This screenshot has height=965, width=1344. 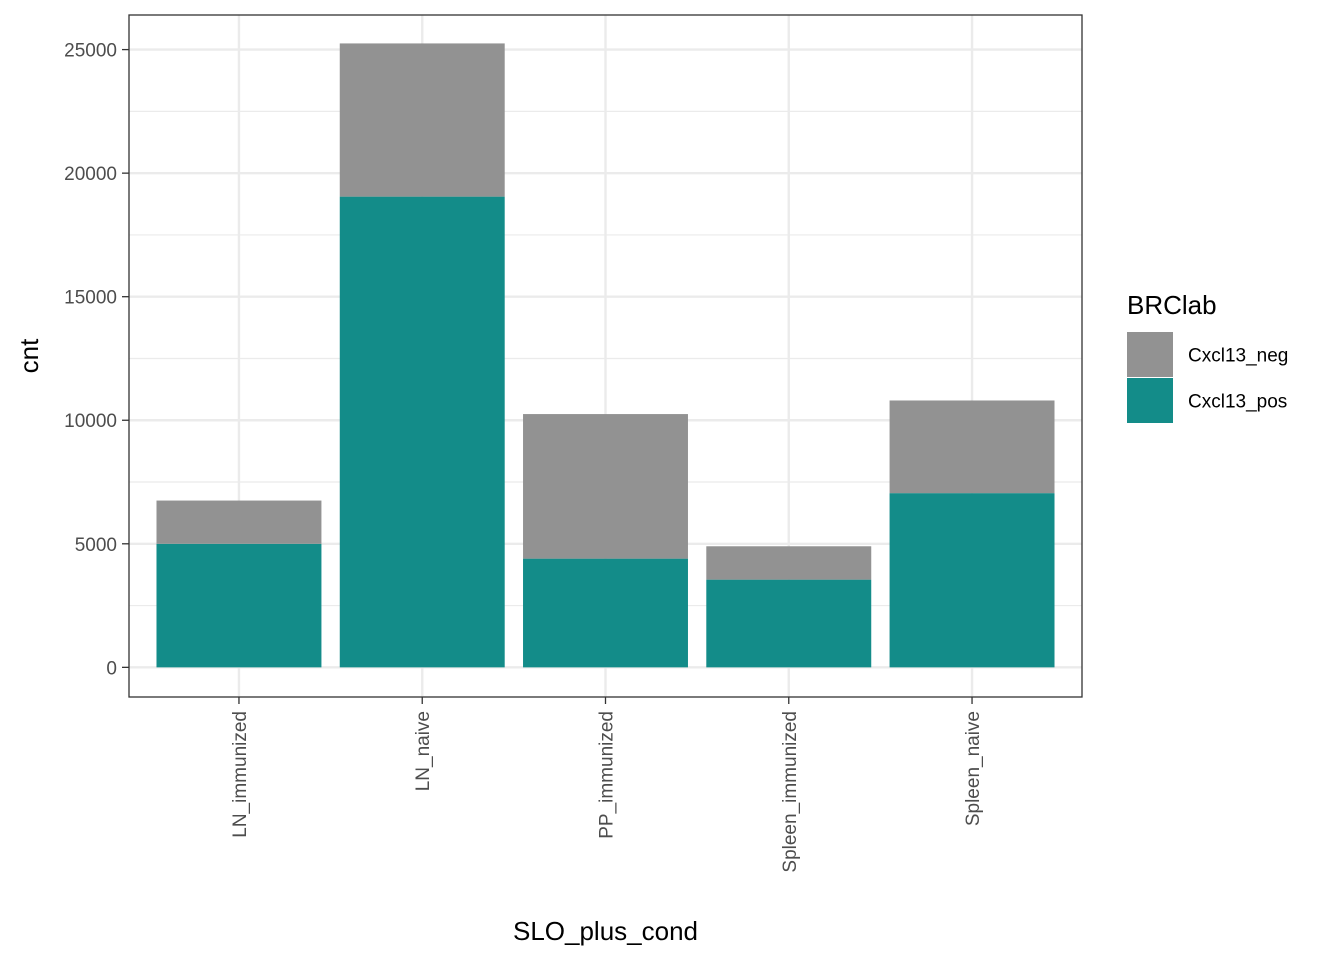 What do you see at coordinates (96, 360) in the screenshot?
I see `y-axis: 0 5000 10000 15000 20000 25000` at bounding box center [96, 360].